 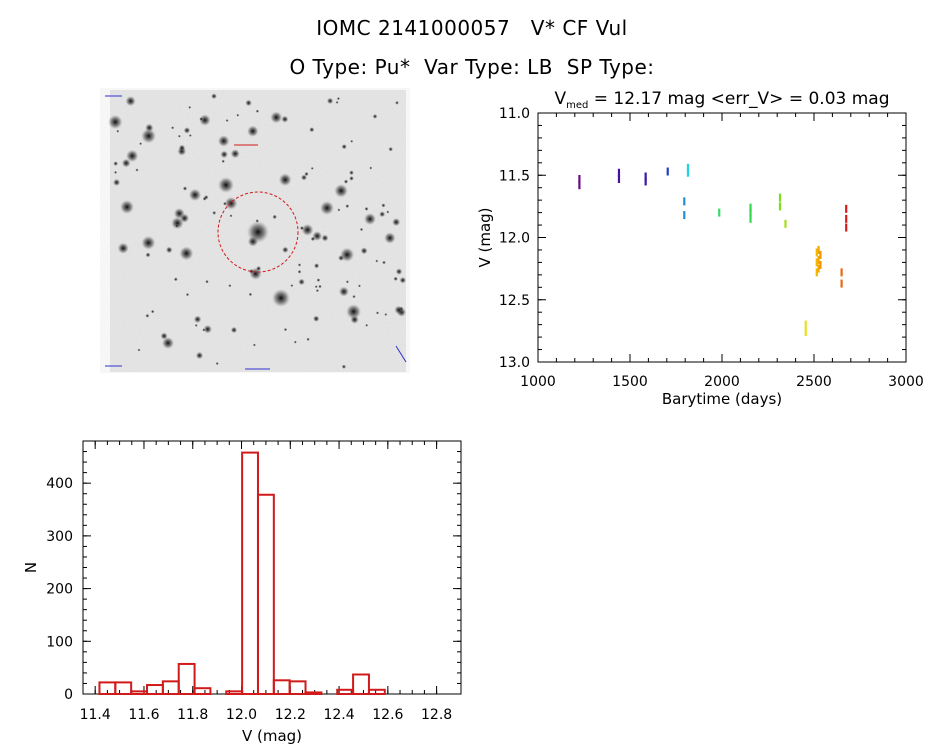 I want to click on sky-image, so click(x=256, y=231).